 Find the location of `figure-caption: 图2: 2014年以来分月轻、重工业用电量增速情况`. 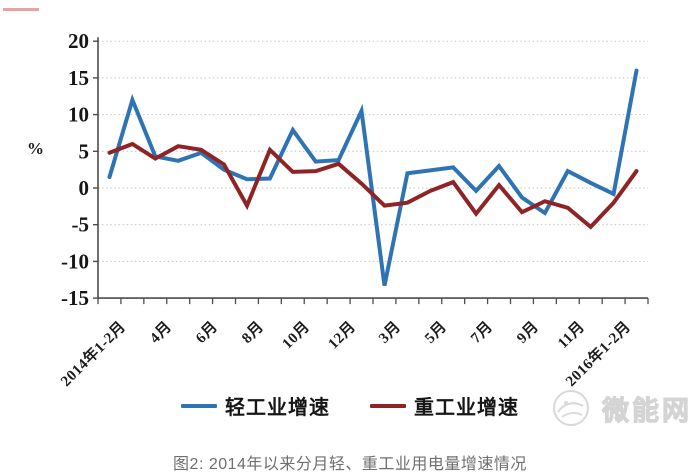

figure-caption: 图2: 2014年以来分月轻、重工业用电量增速情况 is located at coordinates (350, 464).